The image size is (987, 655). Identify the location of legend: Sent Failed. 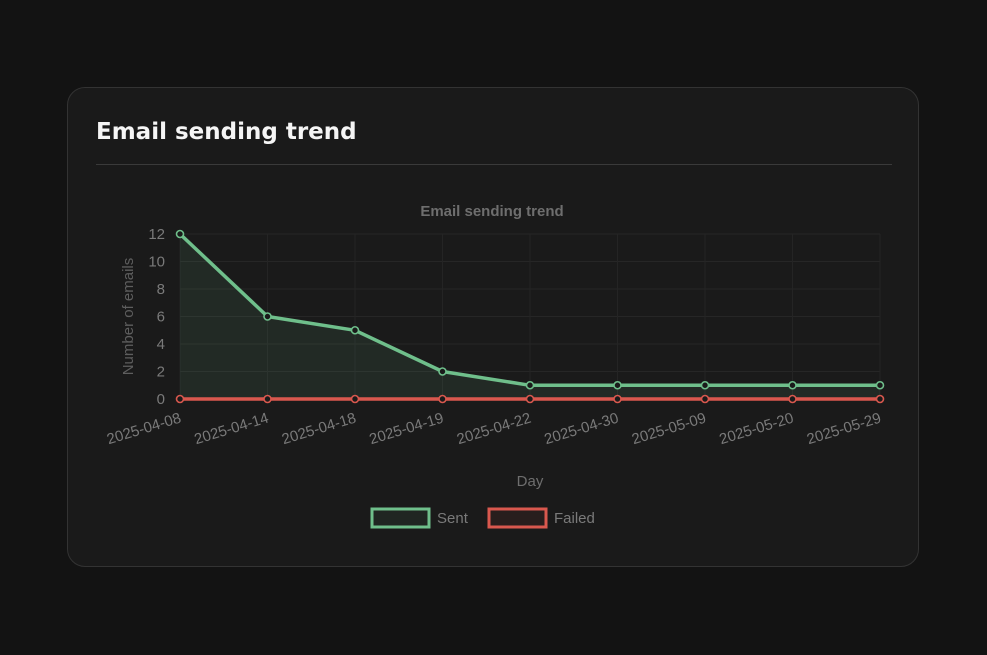
(482, 518).